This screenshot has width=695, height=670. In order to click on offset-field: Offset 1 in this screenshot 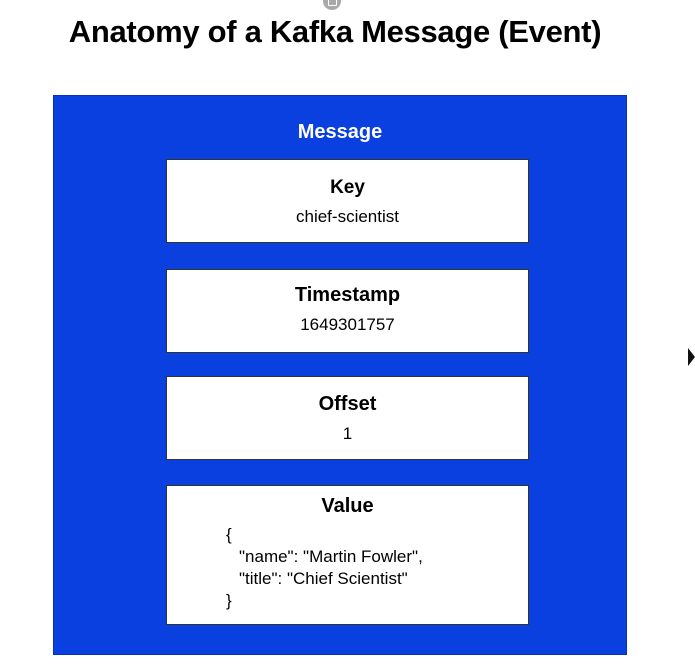, I will do `click(347, 418)`.